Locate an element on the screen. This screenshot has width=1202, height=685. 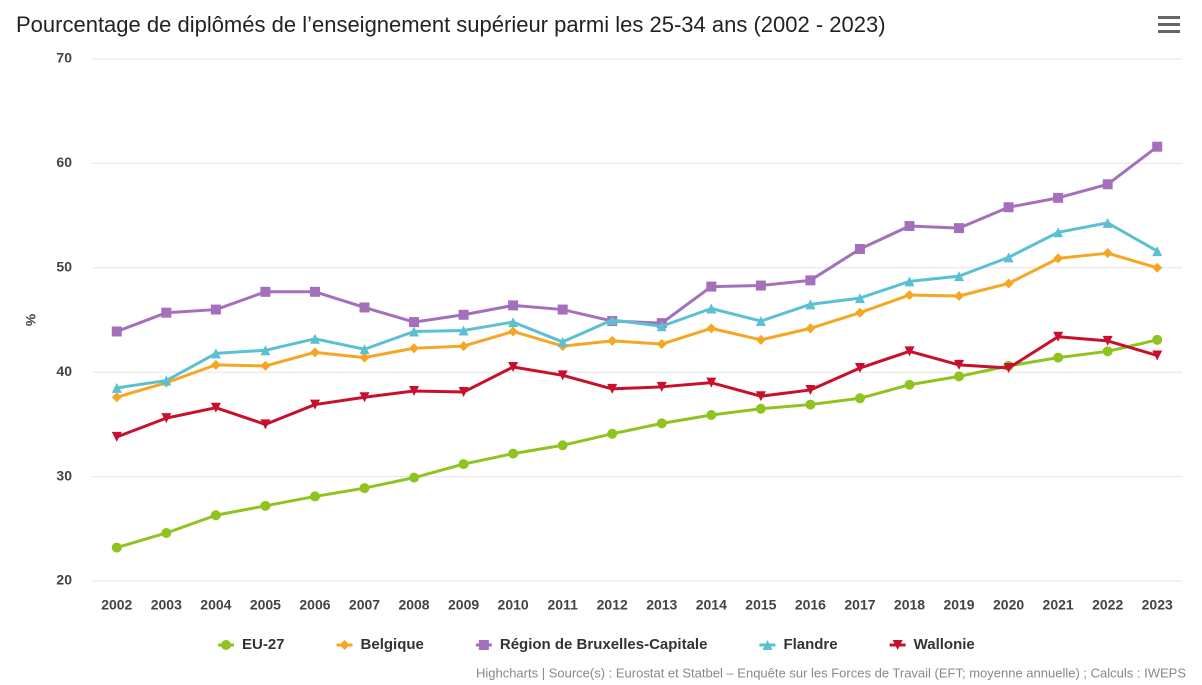
x-tick-label: 2019 is located at coordinates (958, 605).